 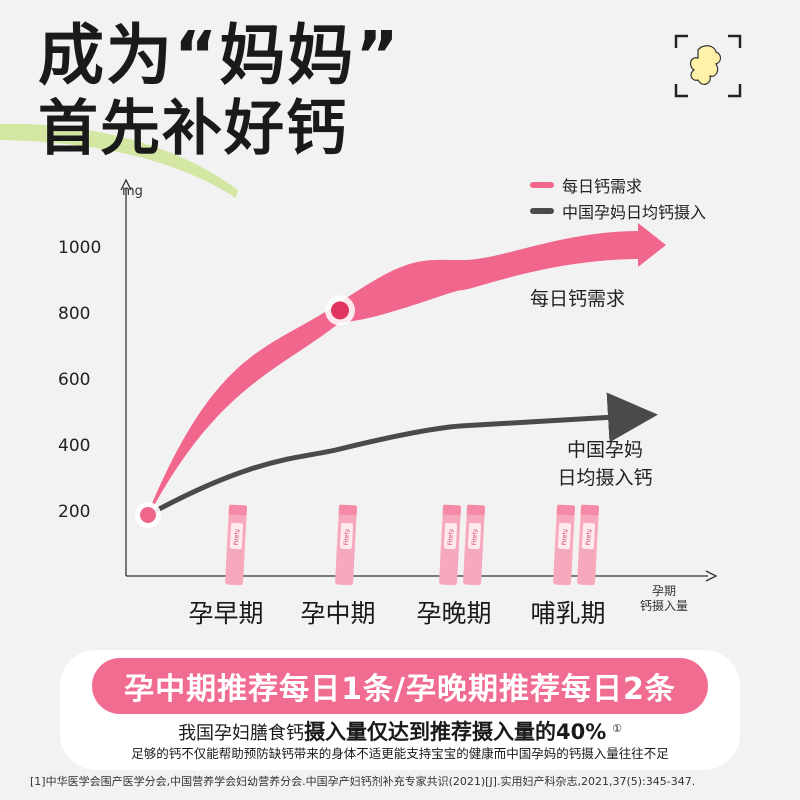 I want to click on x-tick-label: 孕晚期, so click(x=454, y=613).